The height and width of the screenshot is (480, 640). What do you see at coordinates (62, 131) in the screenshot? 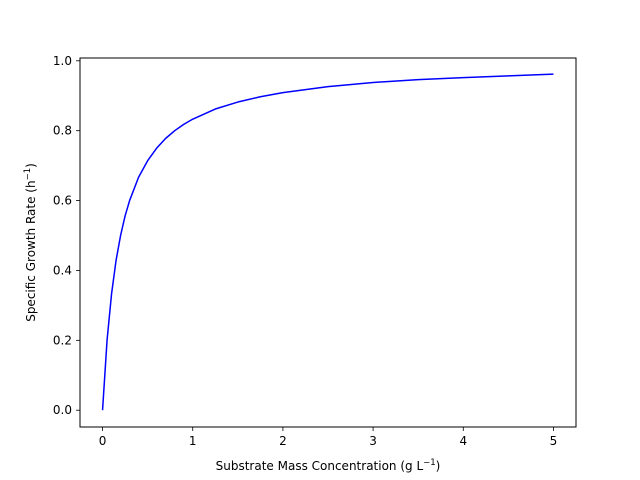
I see `y-tick-label: 0.8` at bounding box center [62, 131].